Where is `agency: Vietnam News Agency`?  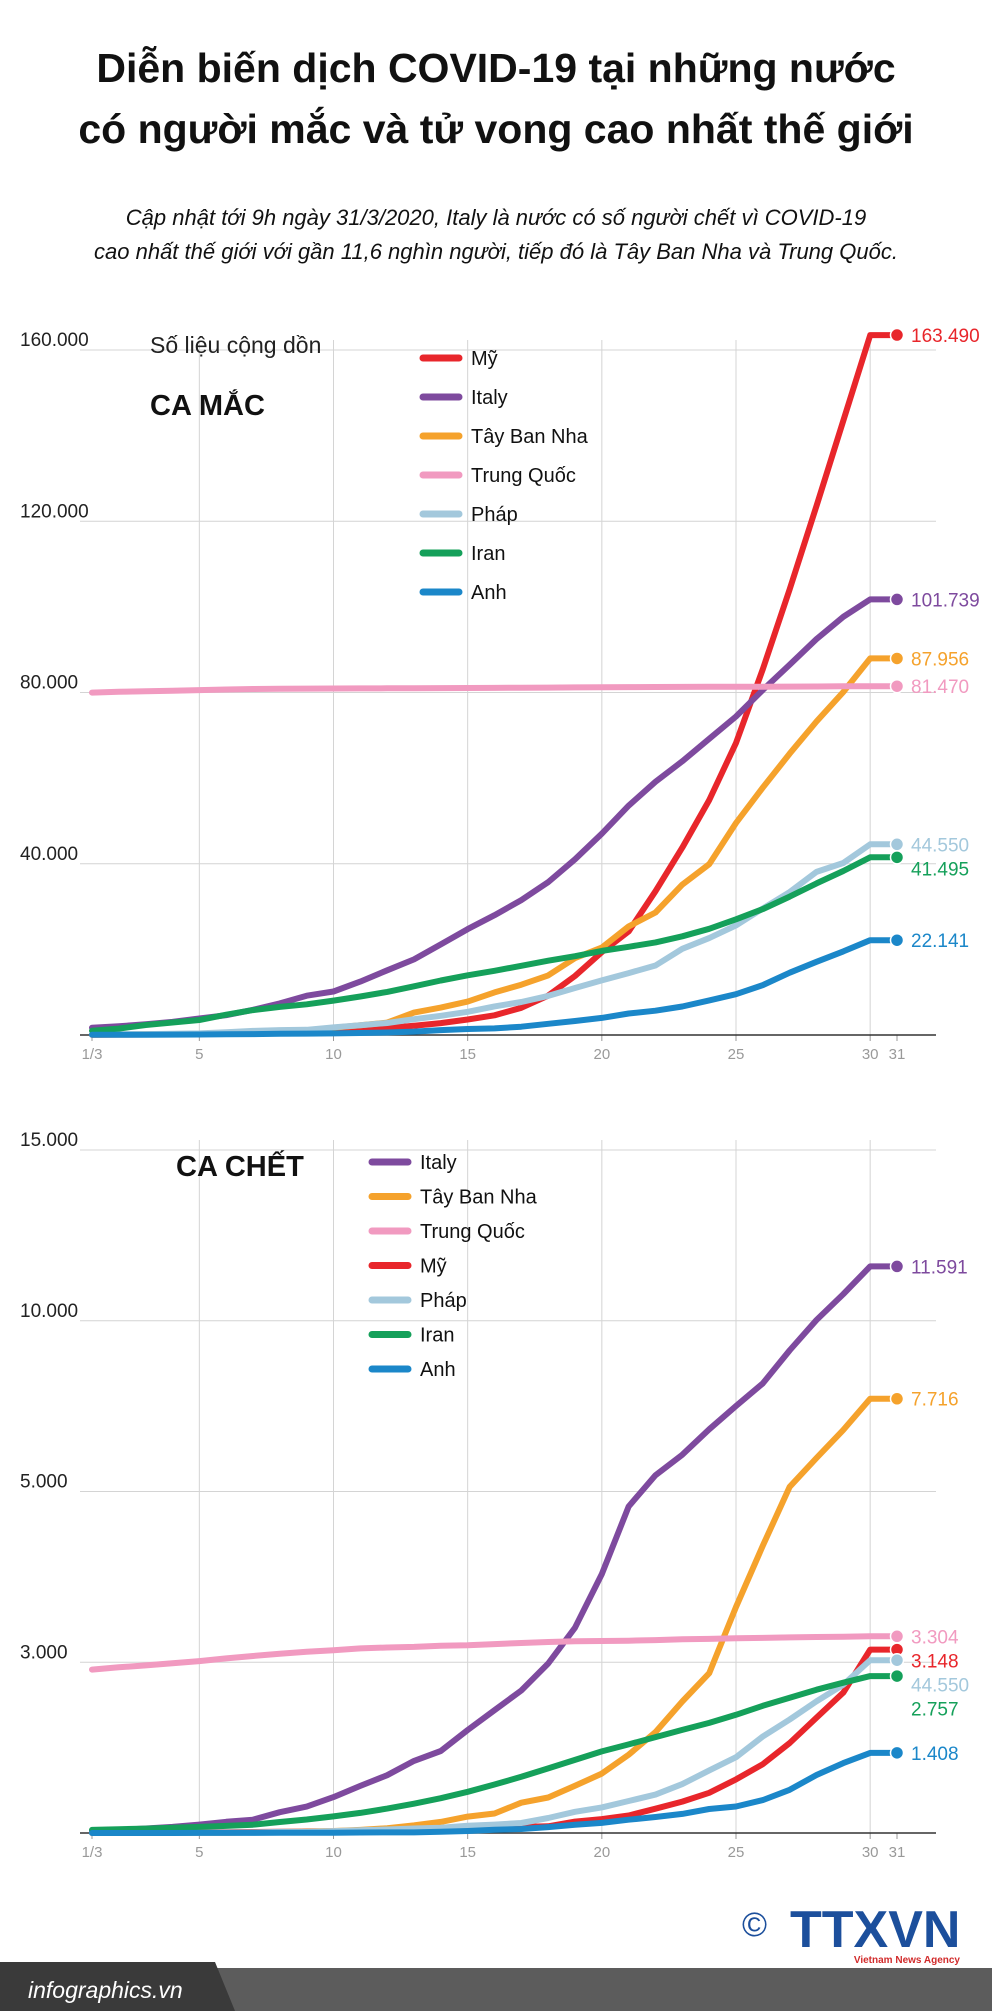 agency: Vietnam News Agency is located at coordinates (907, 1960).